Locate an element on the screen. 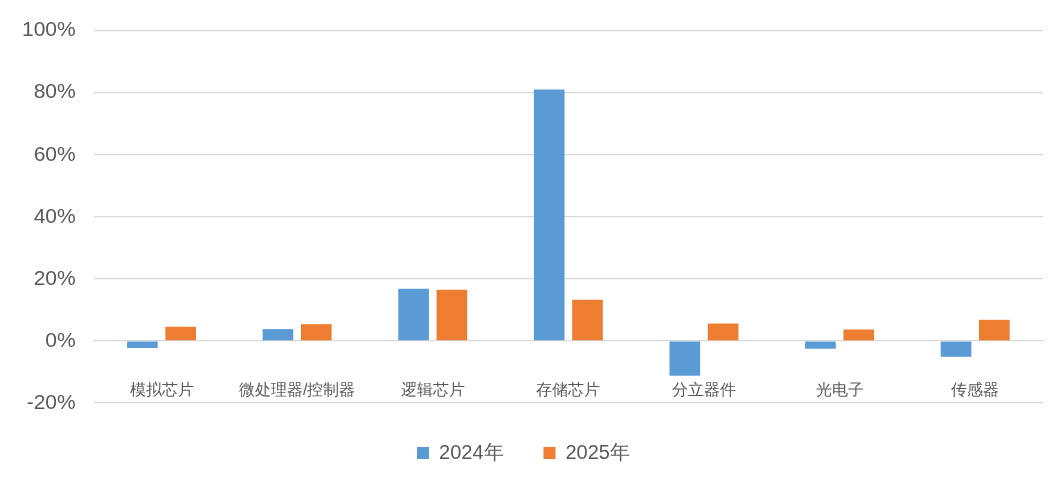  x-tick-label: 微处理器/控制器 is located at coordinates (297, 389).